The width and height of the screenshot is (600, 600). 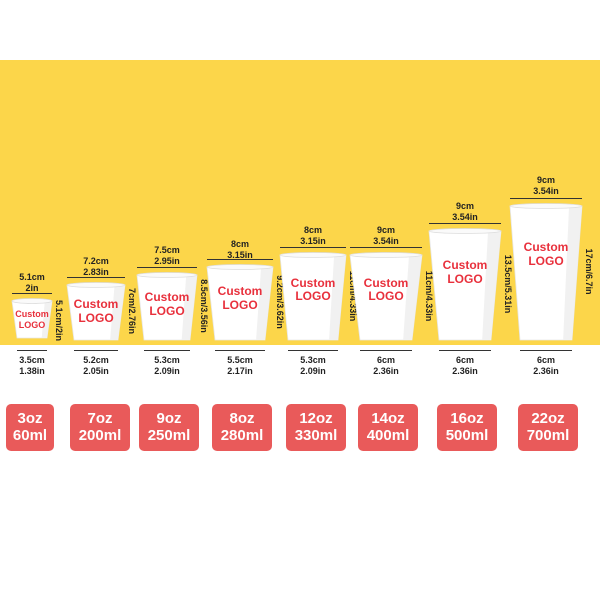 I want to click on cup-3oz: Custom LOGO, so click(x=32, y=318).